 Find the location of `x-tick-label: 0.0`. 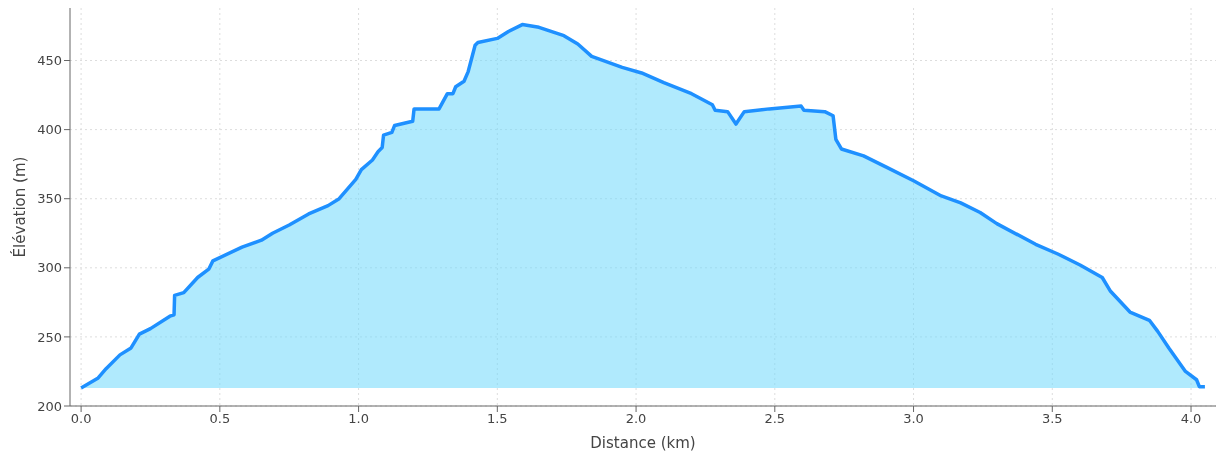

x-tick-label: 0.0 is located at coordinates (81, 419).